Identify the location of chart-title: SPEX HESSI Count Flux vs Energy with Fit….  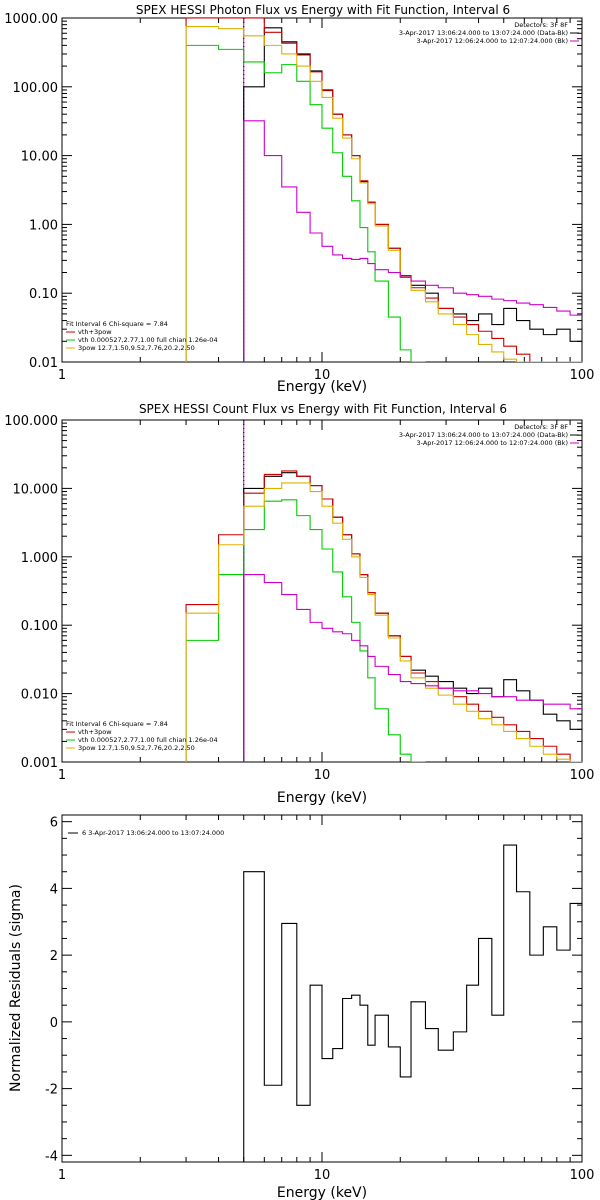
(323, 409).